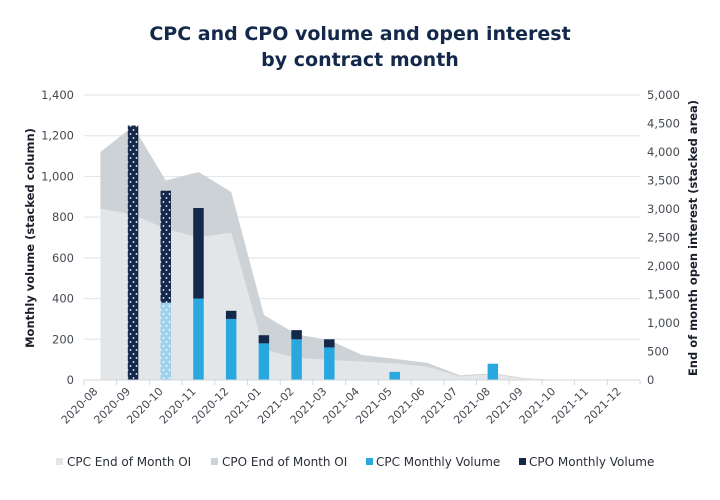 The height and width of the screenshot is (500, 720). What do you see at coordinates (360, 60) in the screenshot?
I see `chart-title-line2: by contract month` at bounding box center [360, 60].